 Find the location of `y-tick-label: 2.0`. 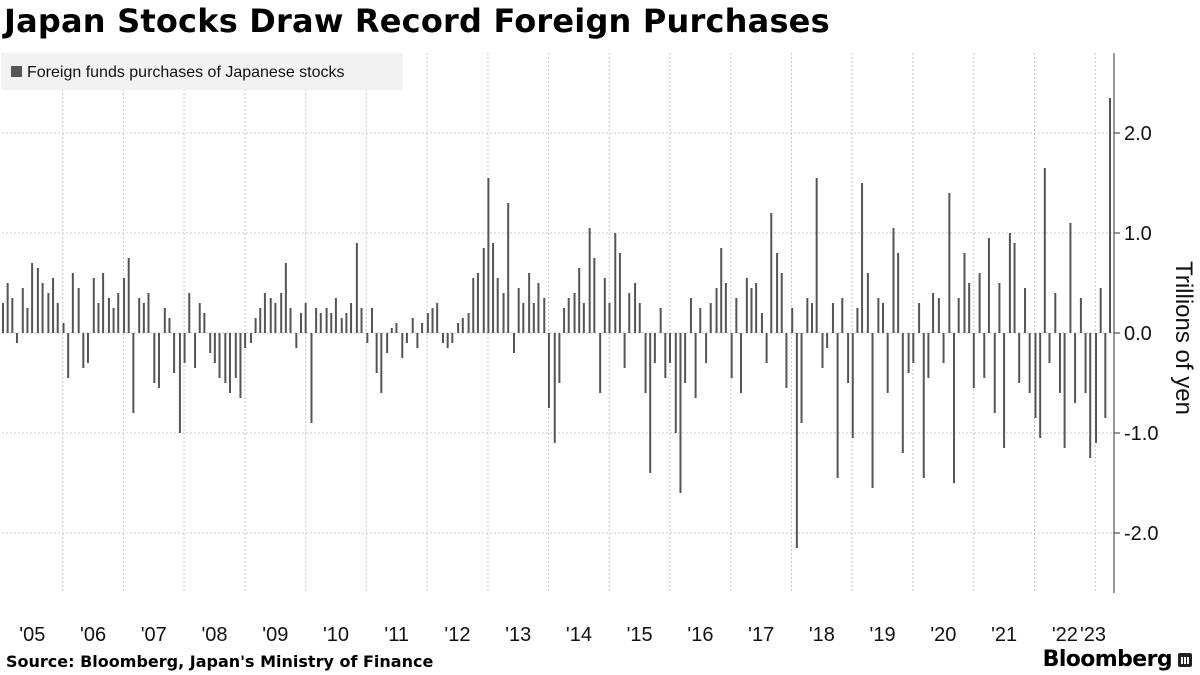

y-tick-label: 2.0 is located at coordinates (1138, 134).